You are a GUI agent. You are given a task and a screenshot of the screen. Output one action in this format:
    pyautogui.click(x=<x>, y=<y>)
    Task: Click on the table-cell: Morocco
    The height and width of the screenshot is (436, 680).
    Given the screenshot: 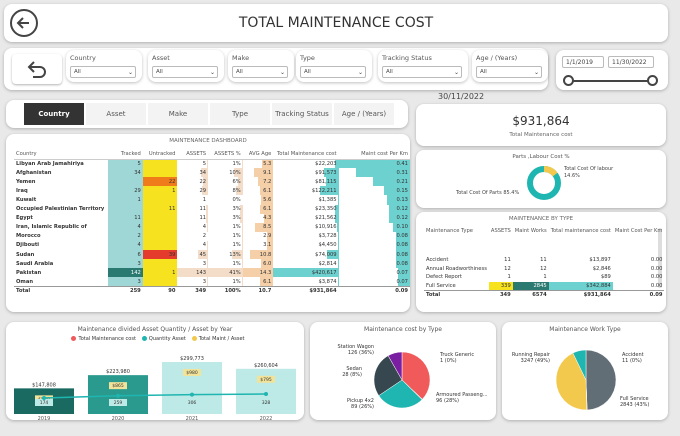 What is the action you would take?
    pyautogui.click(x=61, y=236)
    